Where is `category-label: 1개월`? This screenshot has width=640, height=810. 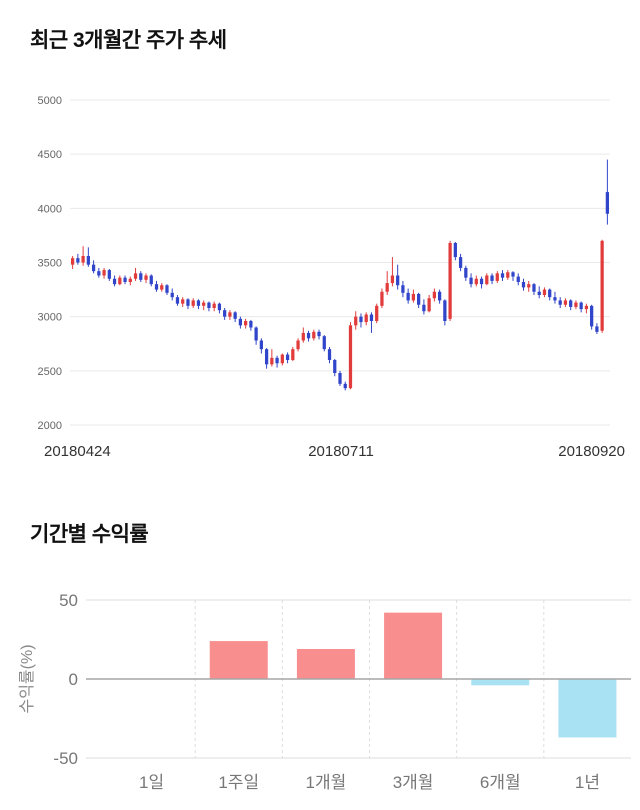 category-label: 1개월 is located at coordinates (326, 782).